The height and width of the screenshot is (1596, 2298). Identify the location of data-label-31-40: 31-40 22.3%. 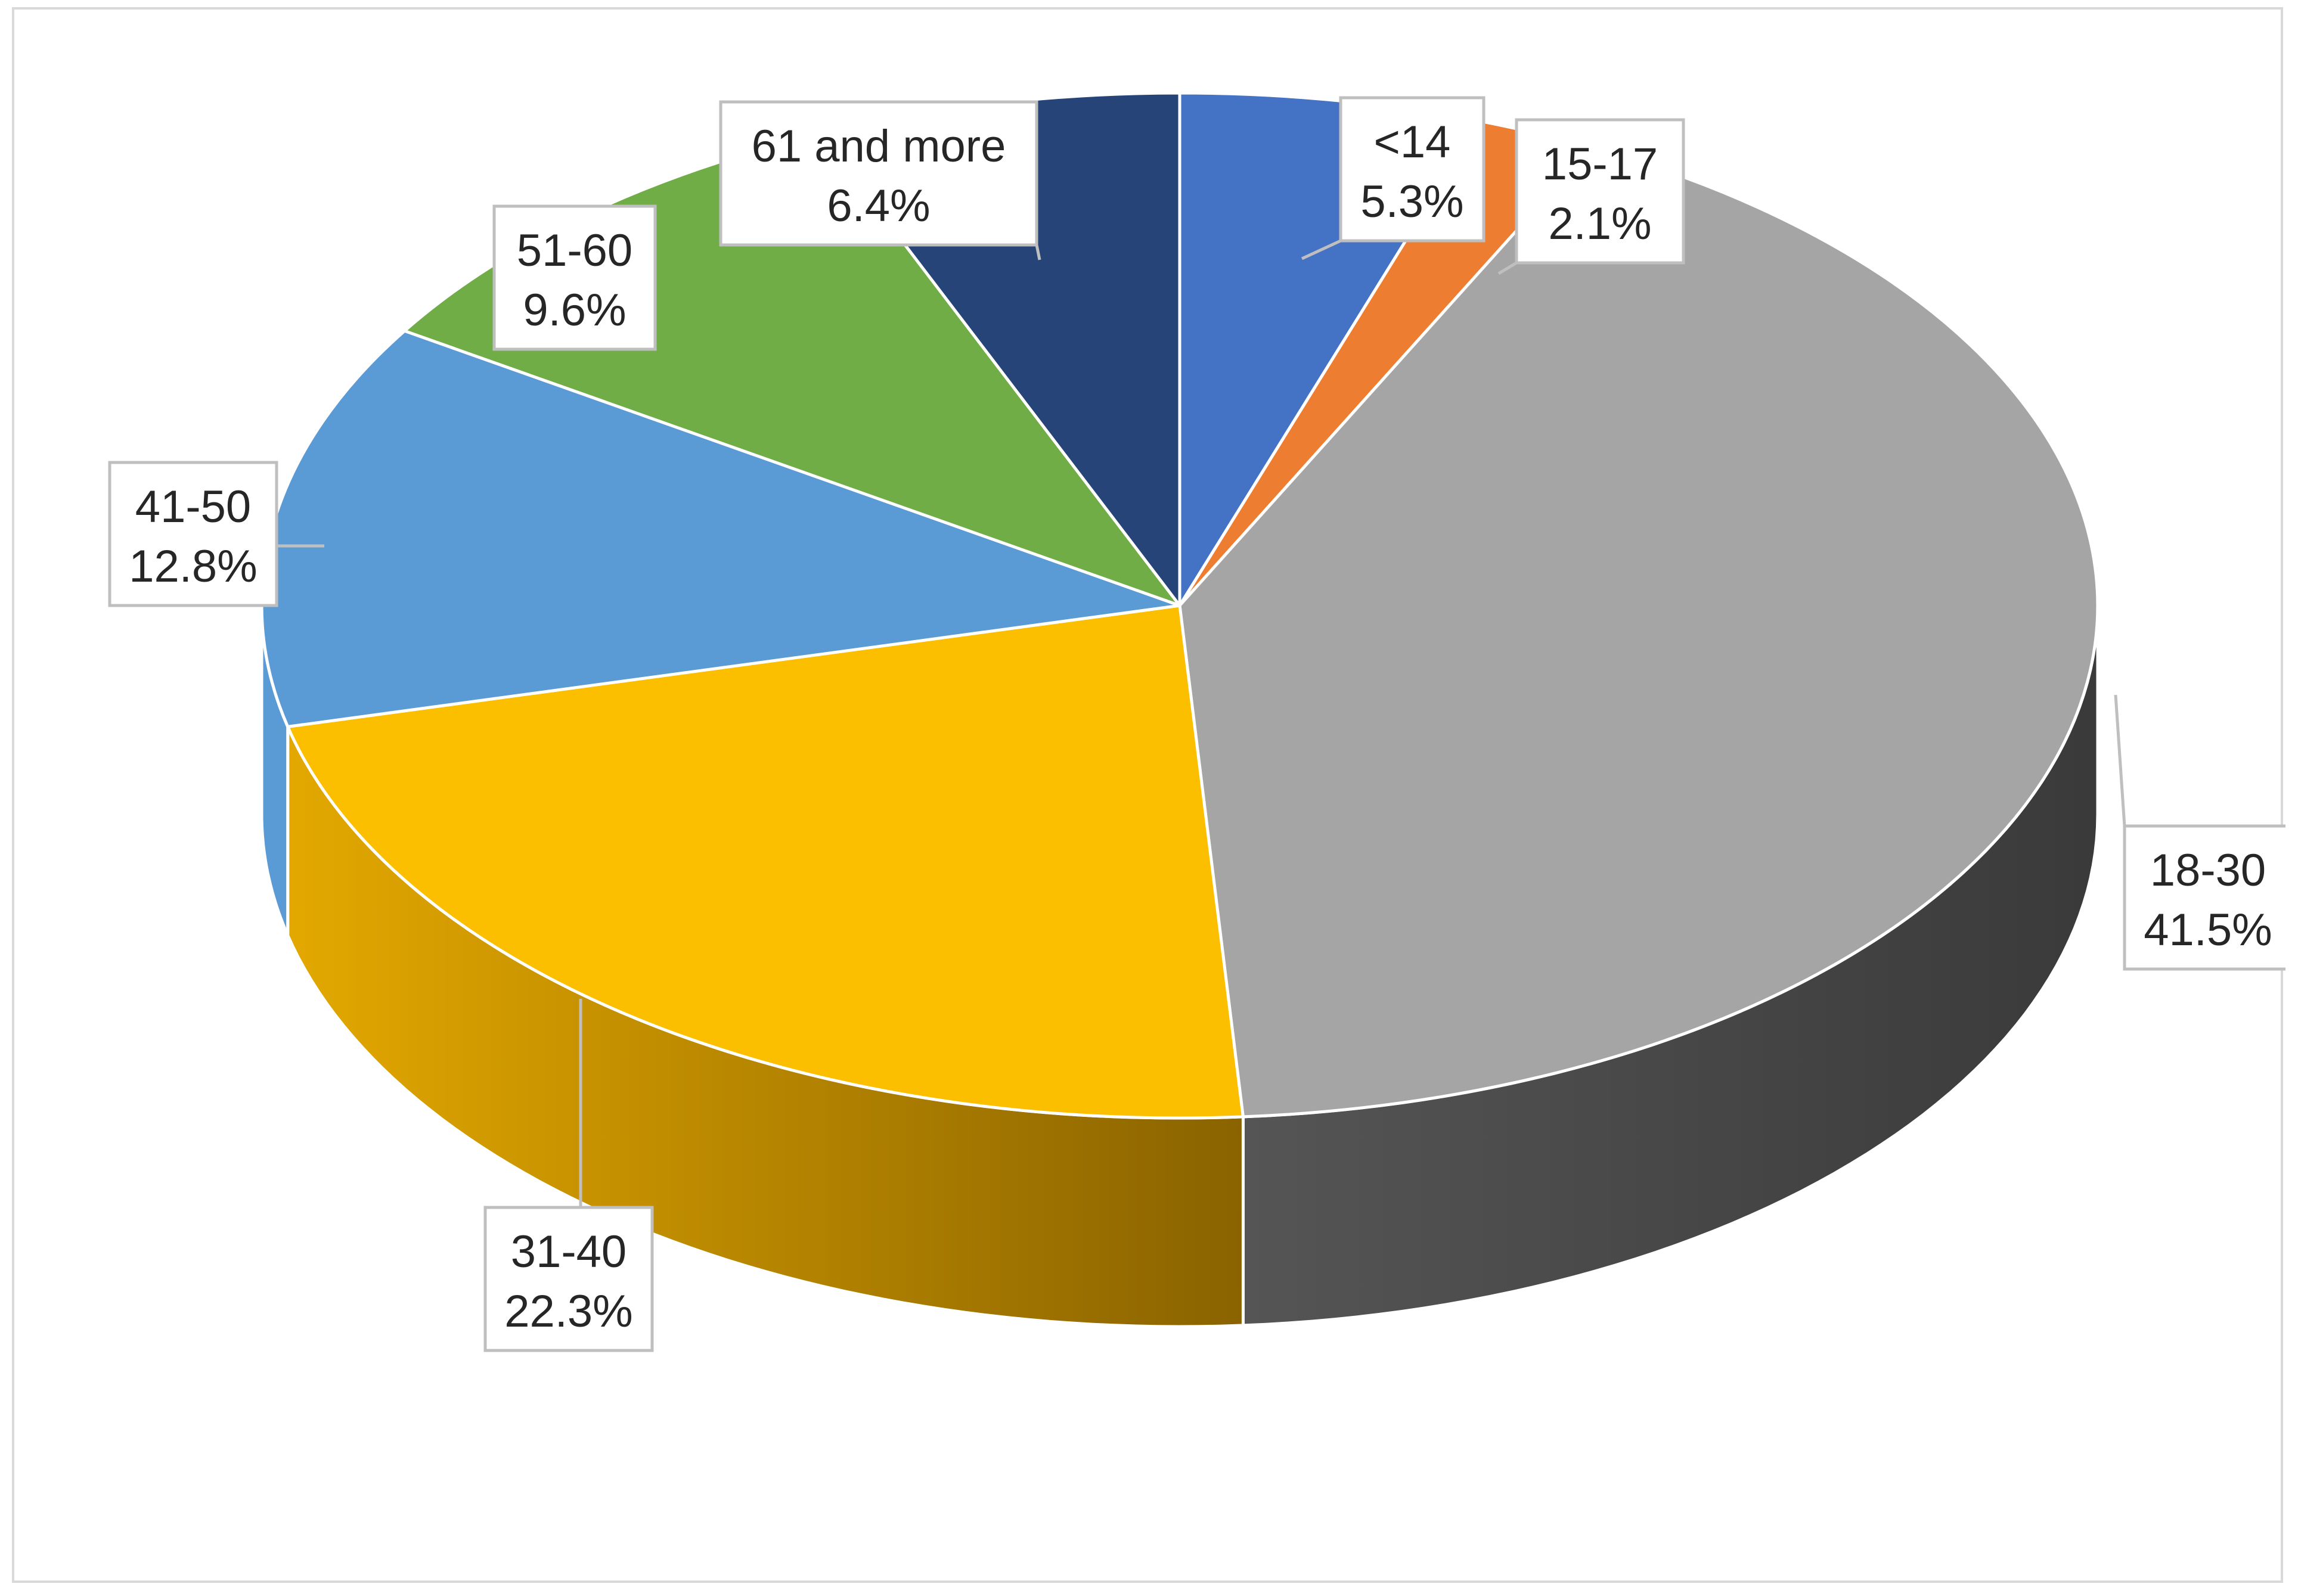
(568, 1175).